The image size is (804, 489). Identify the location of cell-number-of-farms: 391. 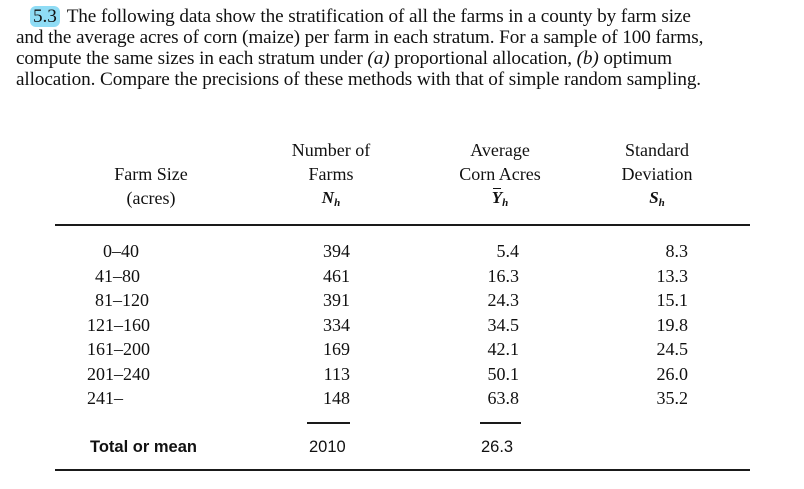
(336, 300).